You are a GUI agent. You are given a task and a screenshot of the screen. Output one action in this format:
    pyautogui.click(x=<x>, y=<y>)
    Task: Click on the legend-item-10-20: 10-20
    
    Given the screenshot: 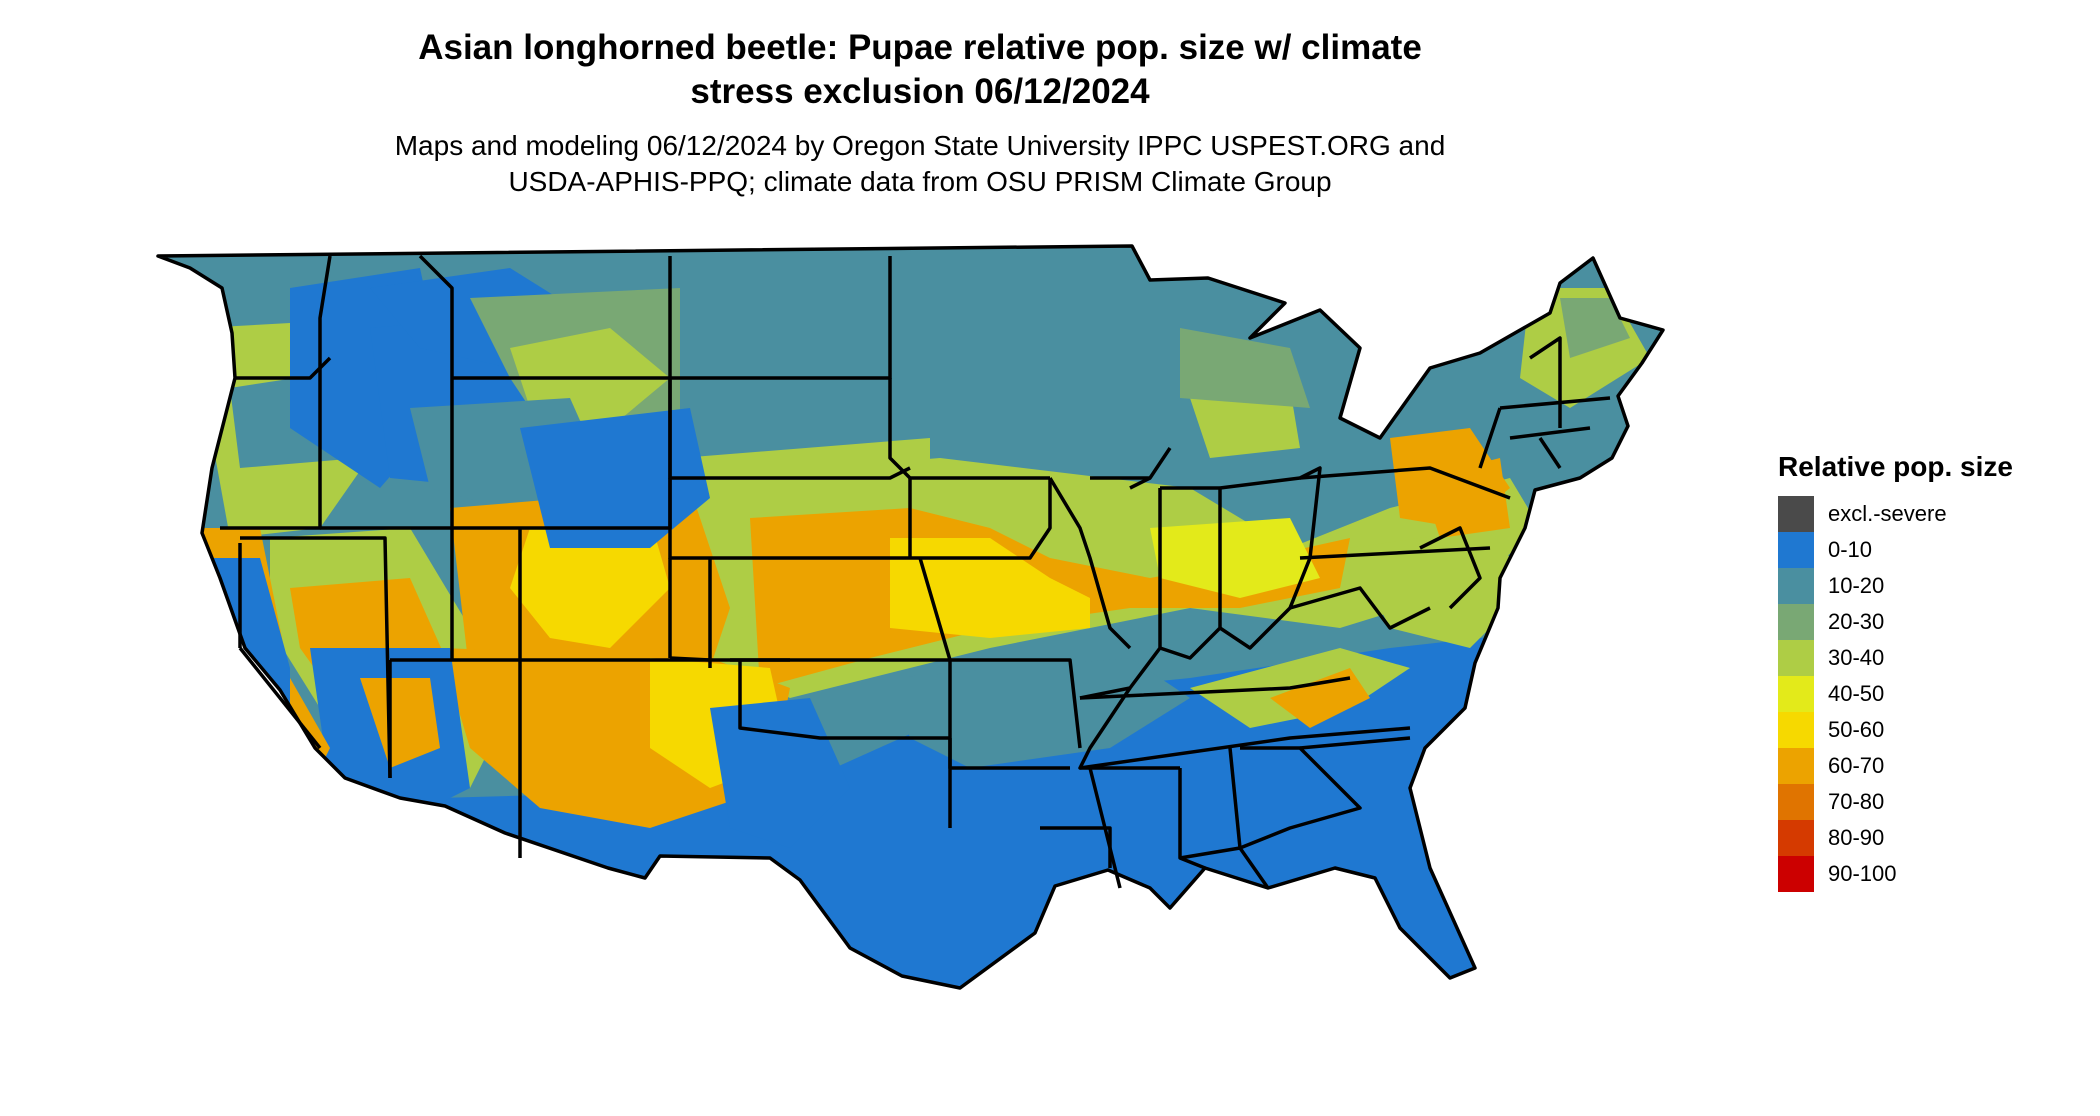 What is the action you would take?
    pyautogui.click(x=1928, y=586)
    